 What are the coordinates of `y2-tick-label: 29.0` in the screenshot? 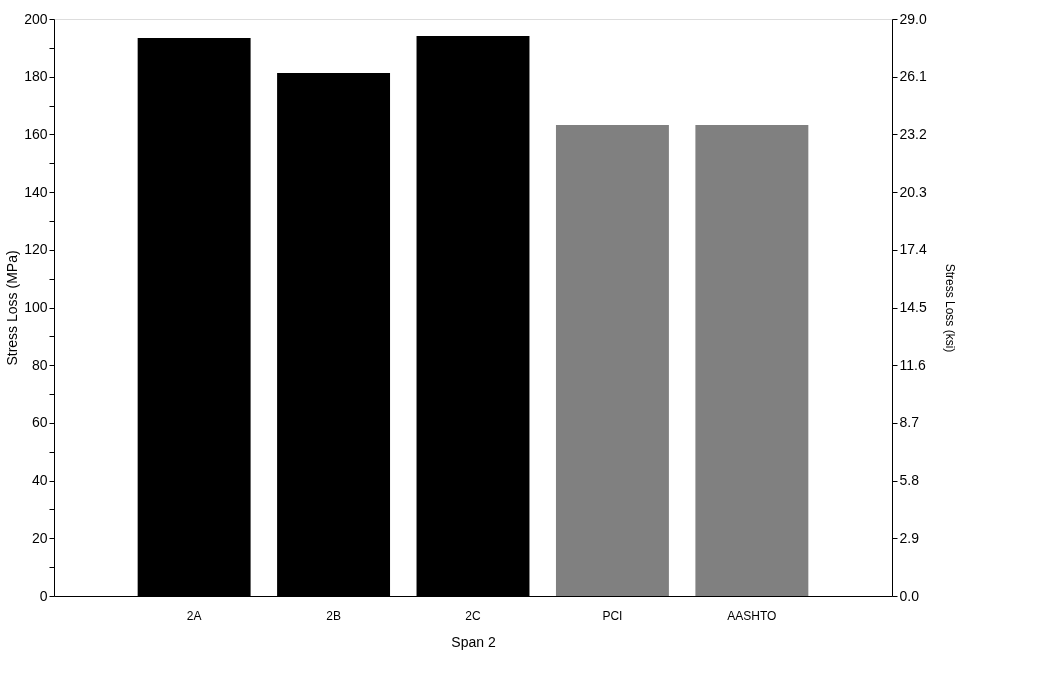 It's located at (913, 18).